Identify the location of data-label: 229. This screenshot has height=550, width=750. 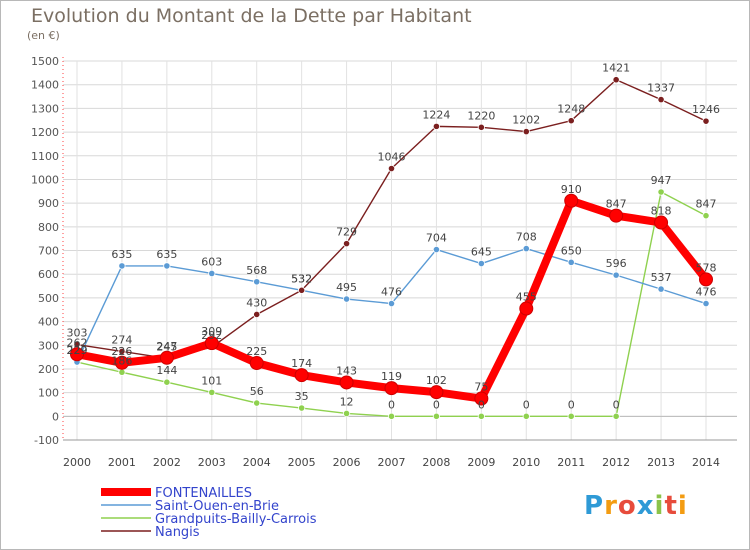
(77, 350).